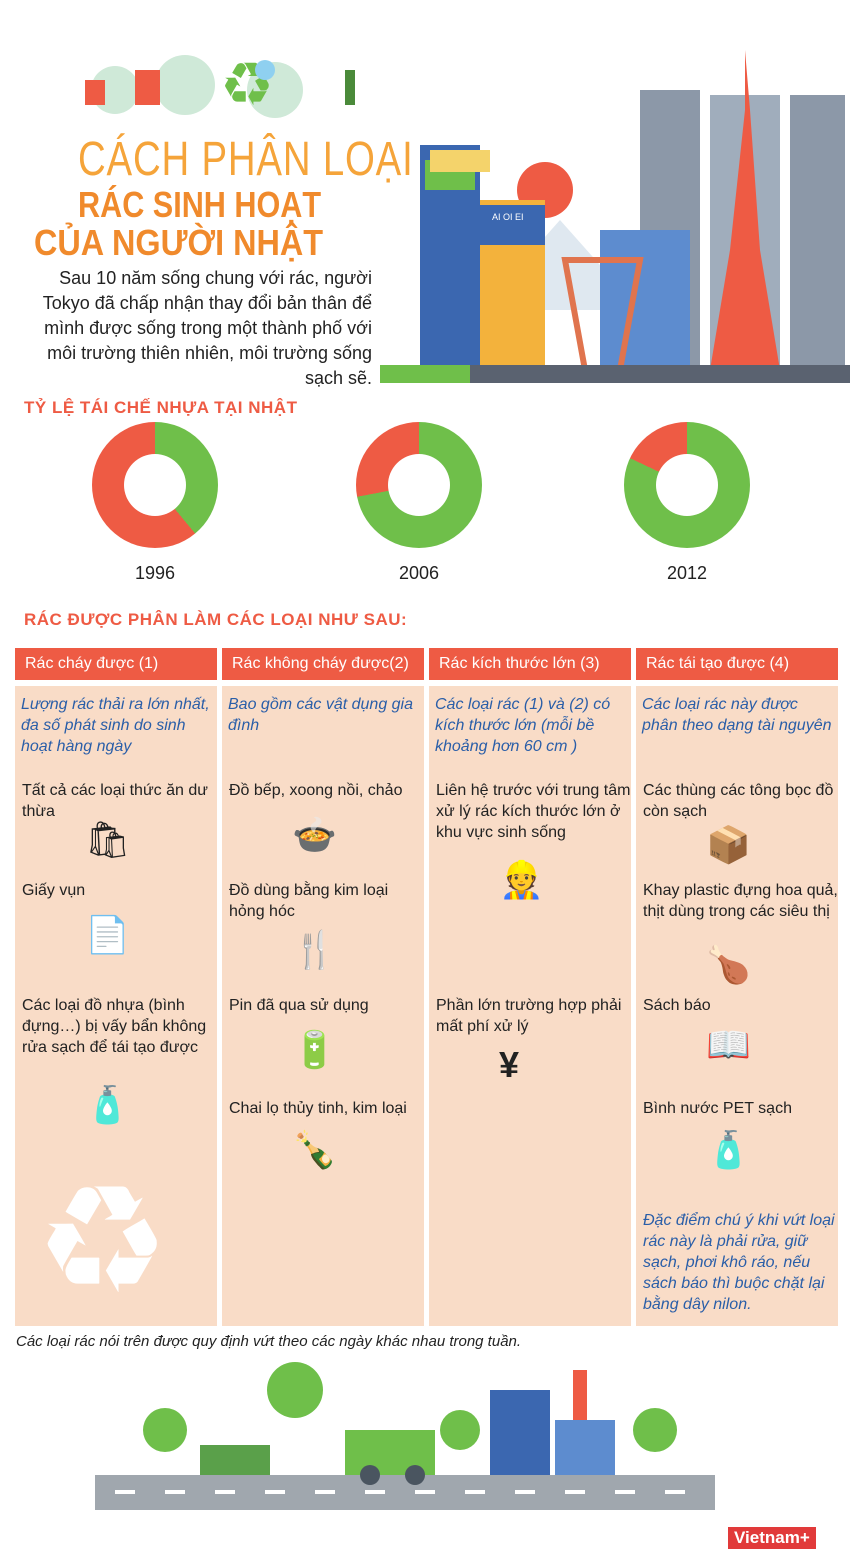 The height and width of the screenshot is (1550, 850). Describe the element at coordinates (220, 84) in the screenshot. I see `recycling-items-illustration: ♻` at that location.